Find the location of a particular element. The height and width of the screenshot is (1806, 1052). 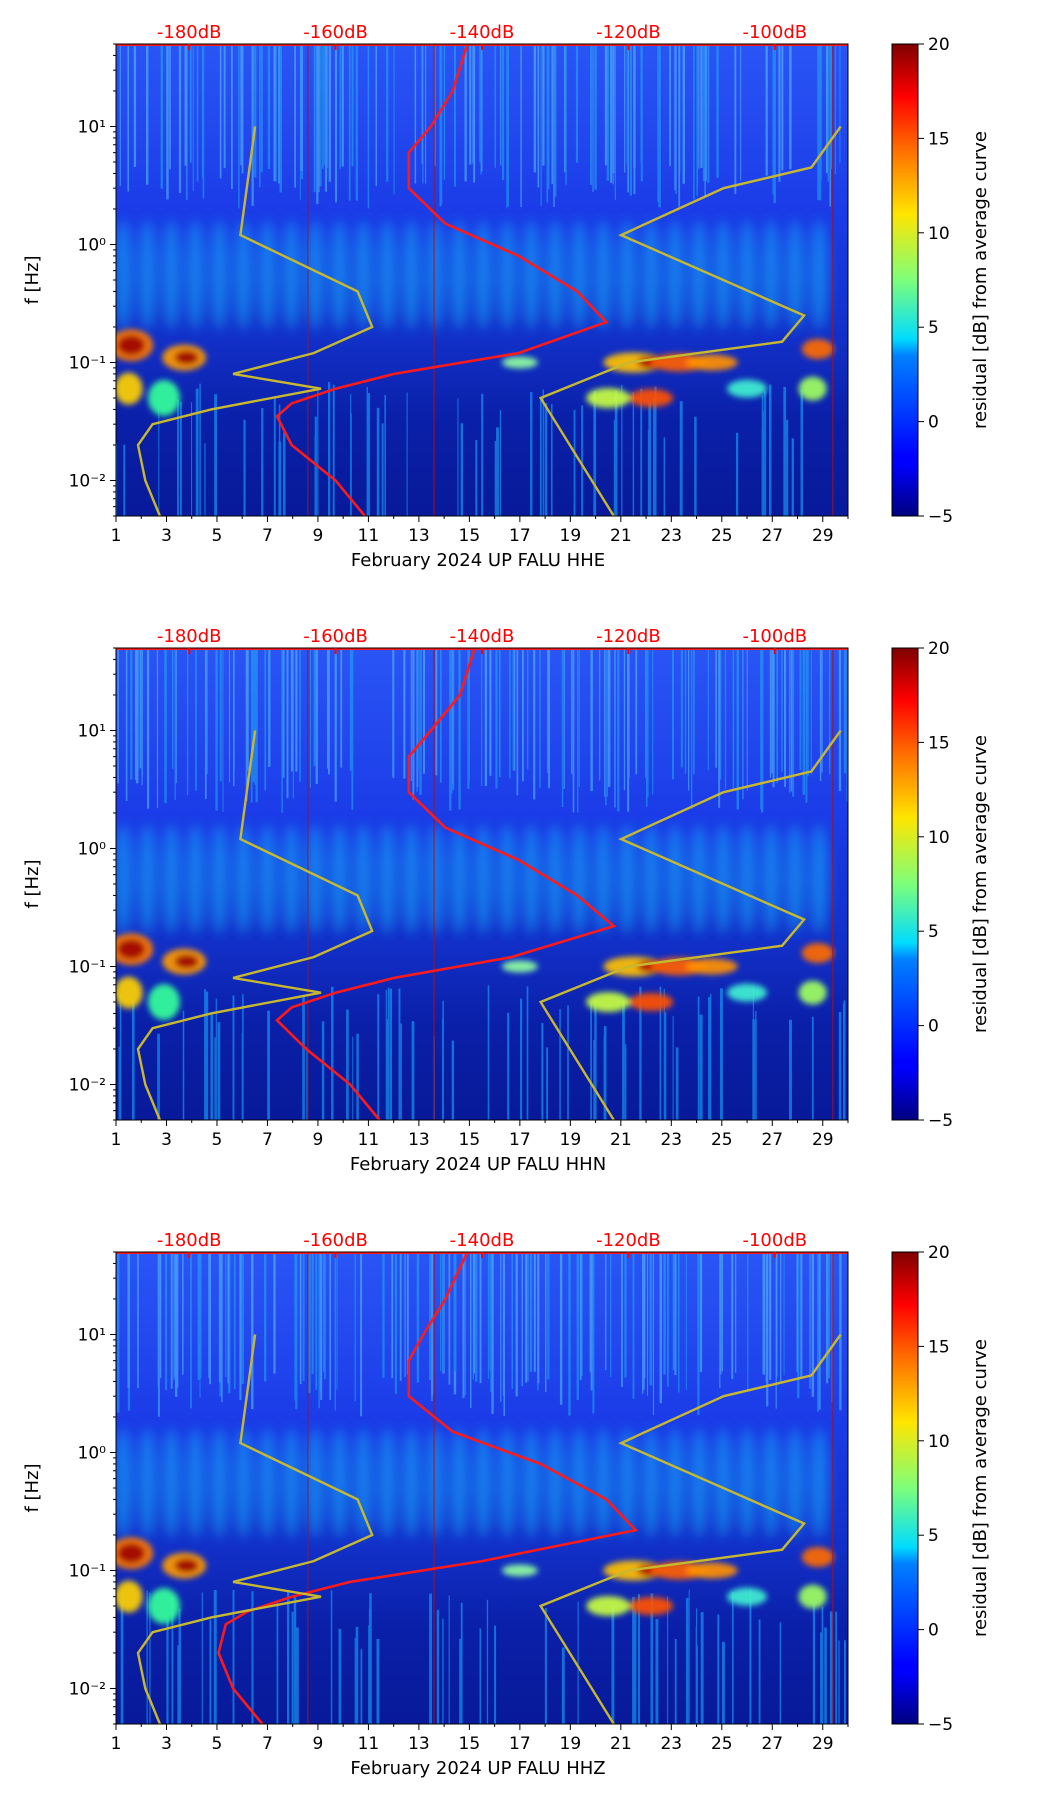

colorbar-tick-label: 10 is located at coordinates (939, 838).